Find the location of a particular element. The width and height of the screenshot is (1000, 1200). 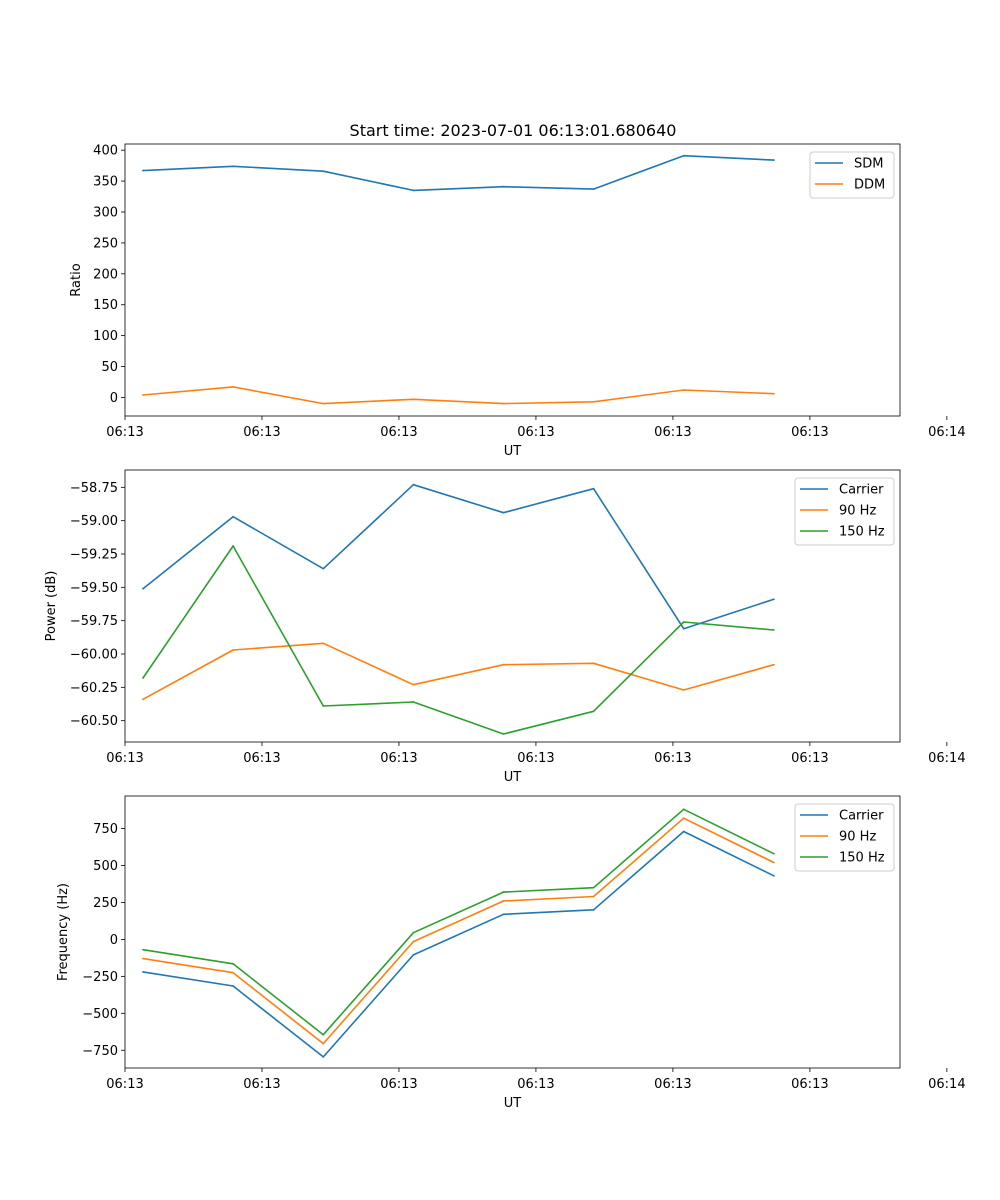

y-axis-label: Power (dB) is located at coordinates (51, 606).